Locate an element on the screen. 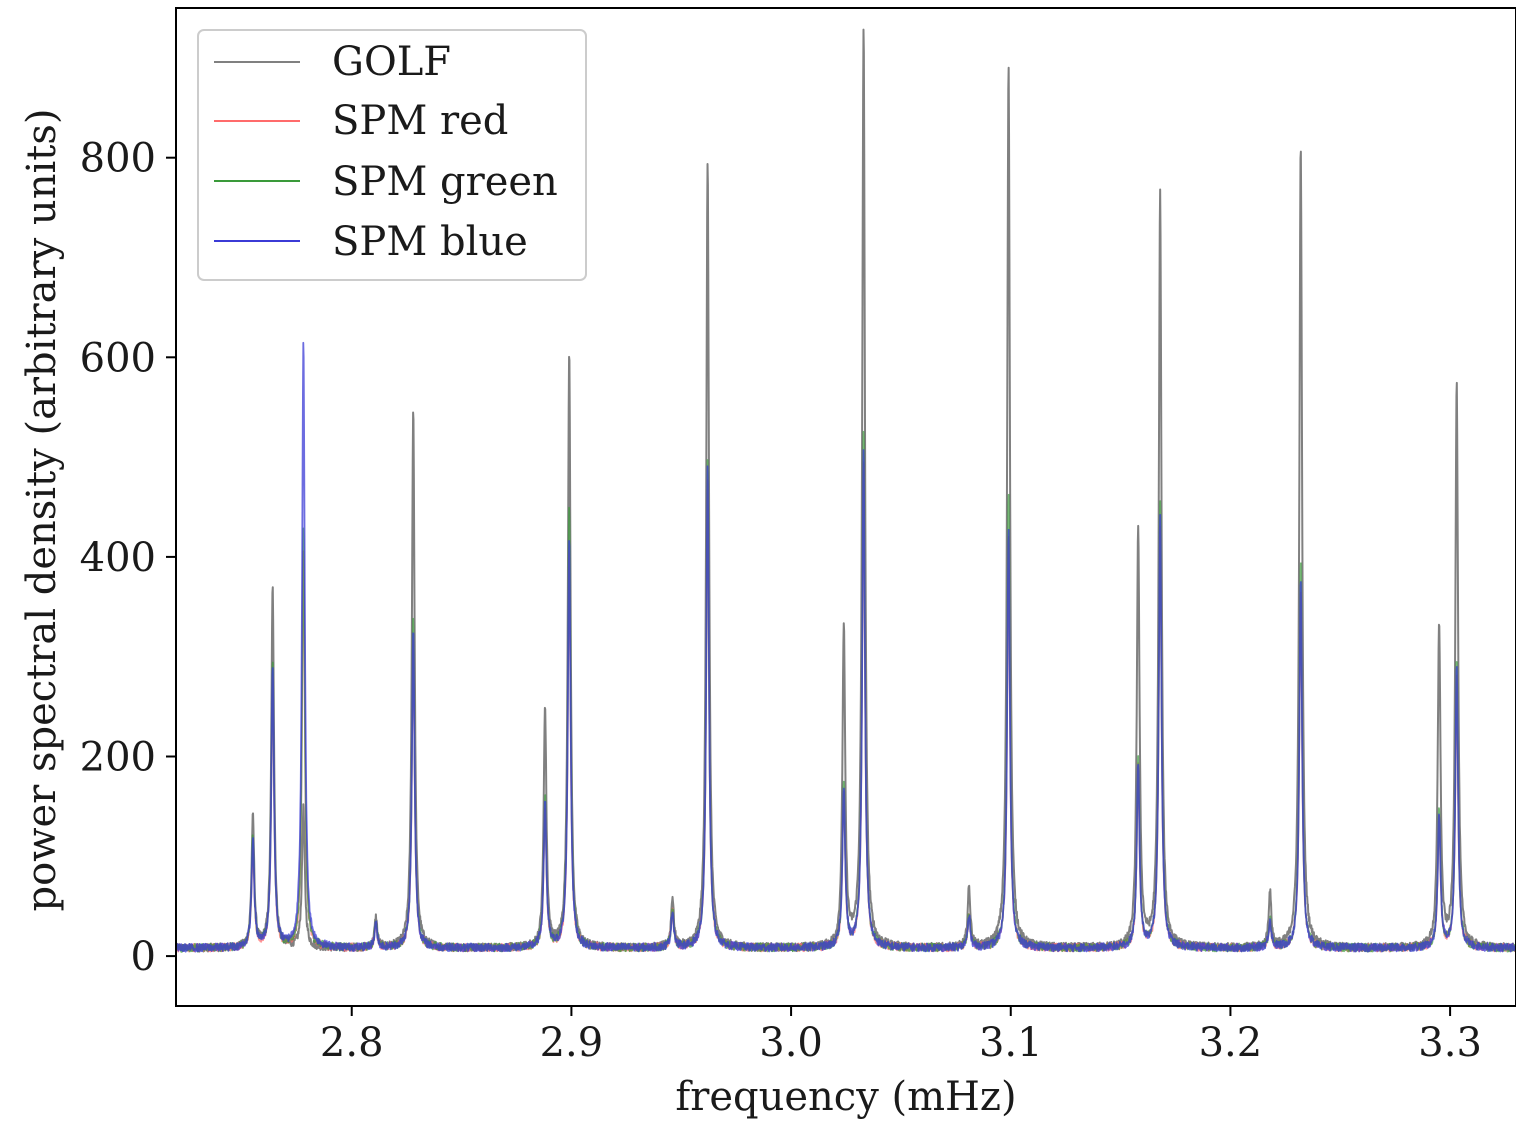  x-tick-label: 2.8 is located at coordinates (352, 1043).